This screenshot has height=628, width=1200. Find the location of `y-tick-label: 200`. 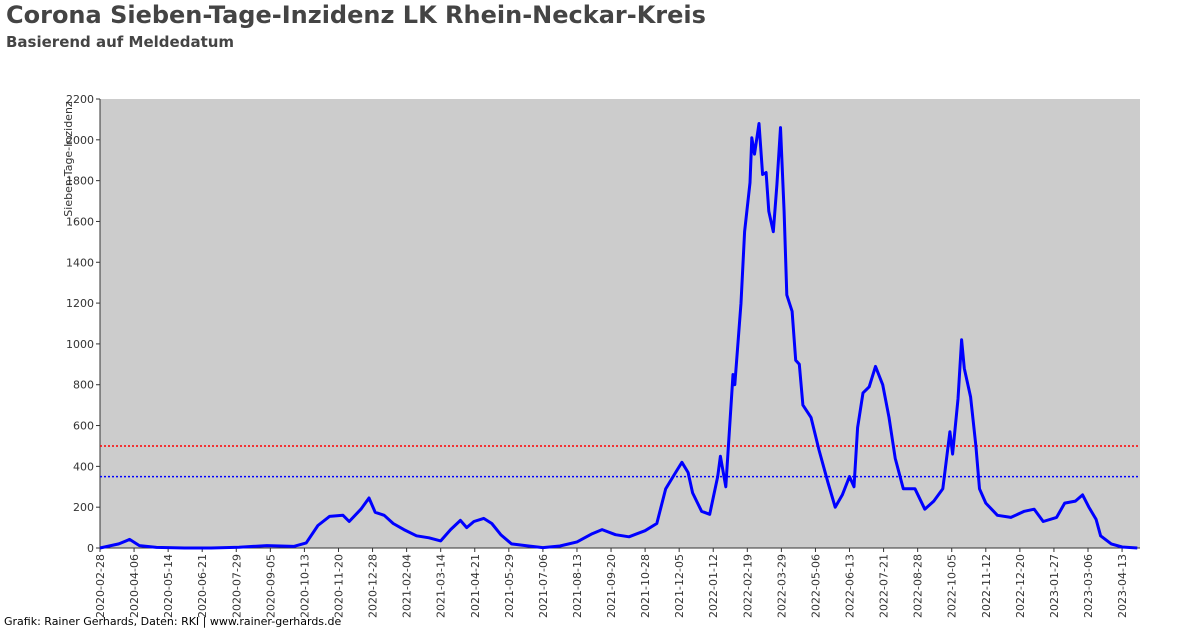

y-tick-label: 200 is located at coordinates (83, 507).